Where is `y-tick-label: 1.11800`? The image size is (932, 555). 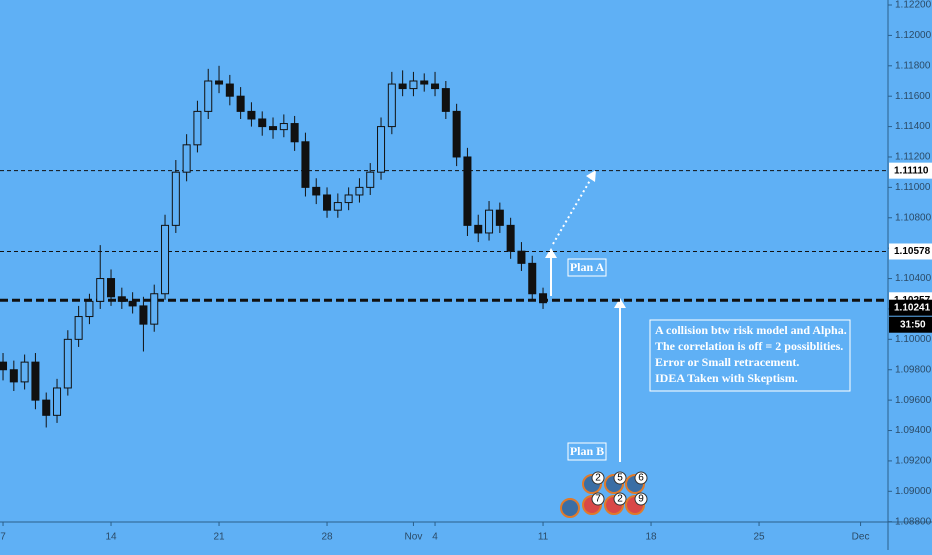
y-tick-label: 1.11800 is located at coordinates (913, 65).